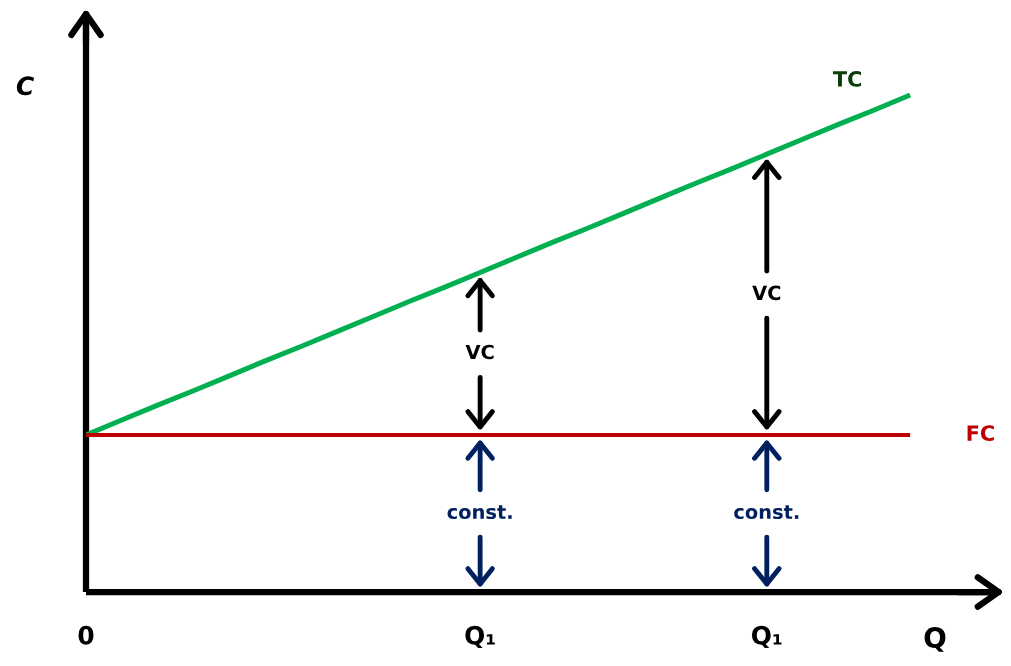 Image resolution: width=1011 pixels, height=666 pixels. Describe the element at coordinates (980, 433) in the screenshot. I see `text: FC` at that location.